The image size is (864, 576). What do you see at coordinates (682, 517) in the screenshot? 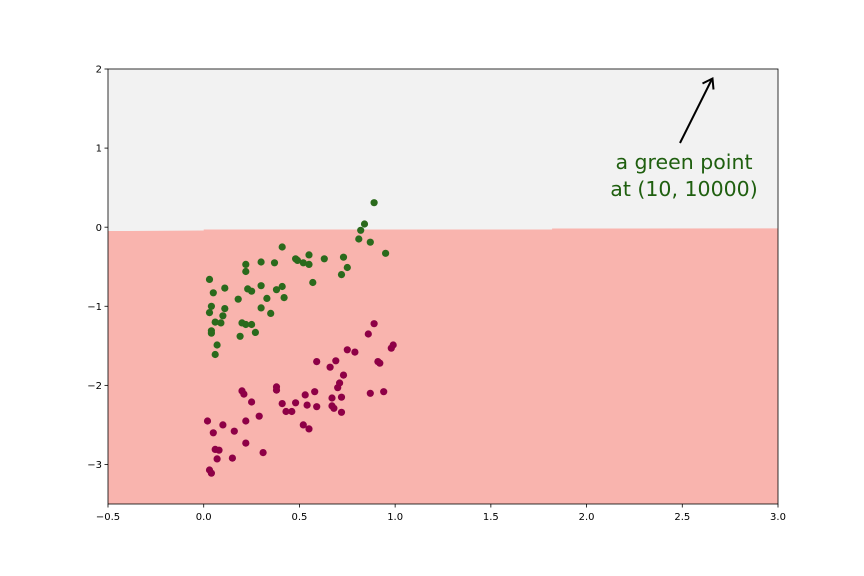
I see `x-tick-label: 2.5` at bounding box center [682, 517].